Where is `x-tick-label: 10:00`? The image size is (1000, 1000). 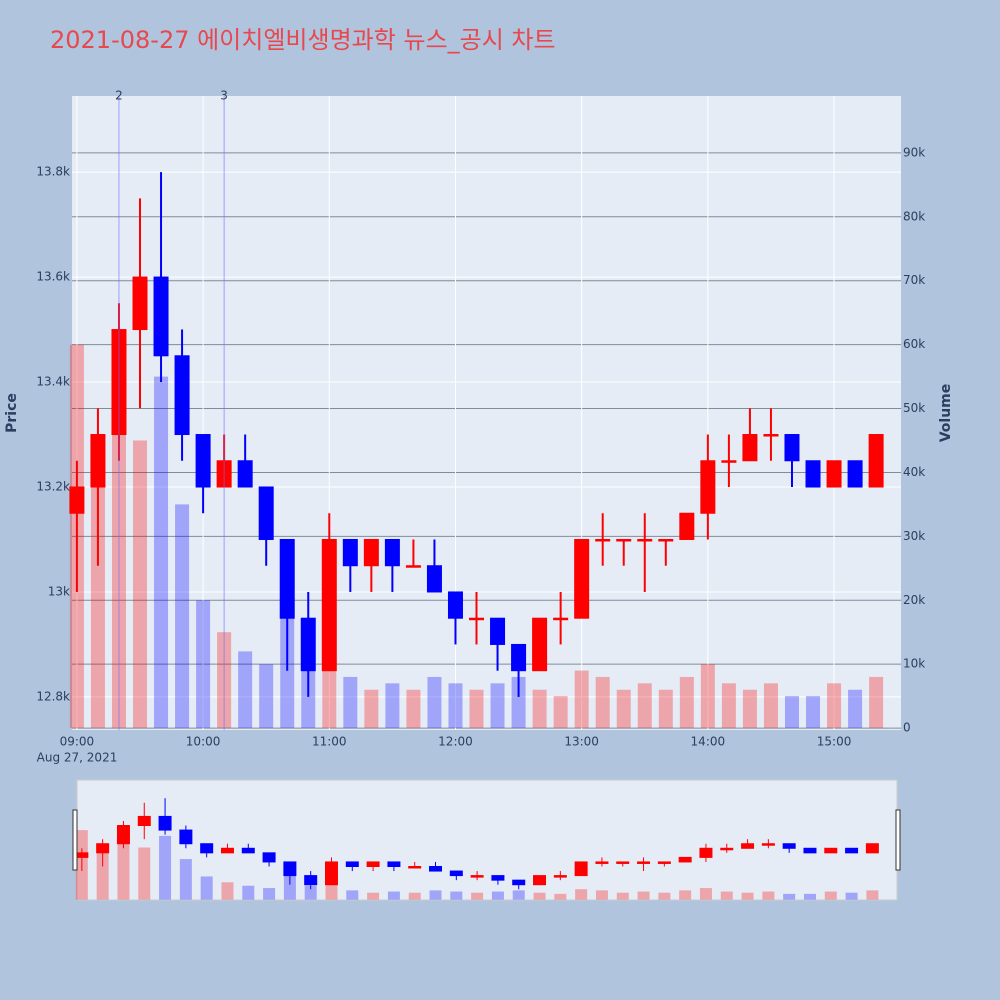 x-tick-label: 10:00 is located at coordinates (203, 742).